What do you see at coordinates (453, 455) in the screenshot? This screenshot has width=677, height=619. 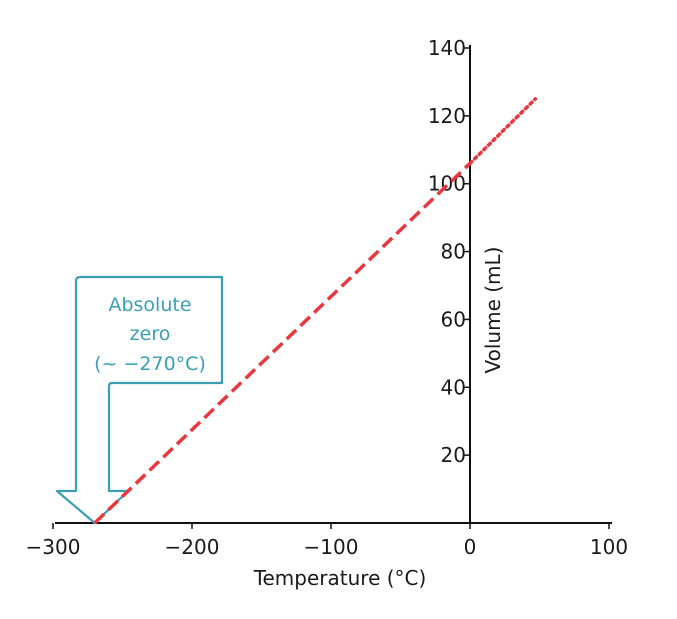 I see `y-tick-label: 20` at bounding box center [453, 455].